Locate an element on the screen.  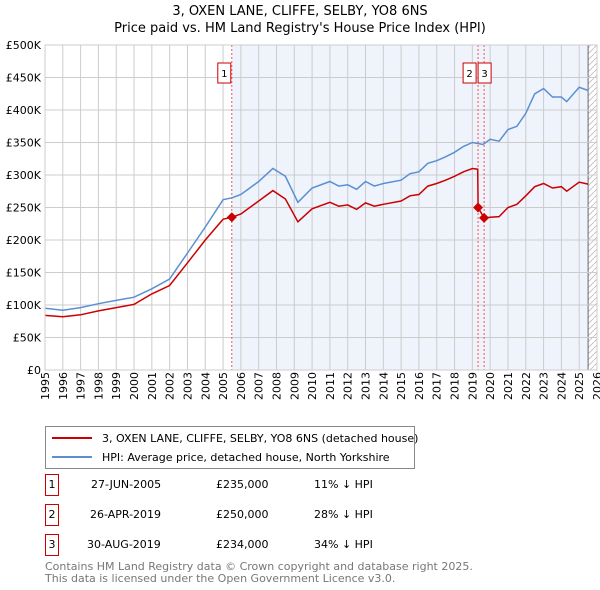
marker-badge: 1 is located at coordinates (52, 485).